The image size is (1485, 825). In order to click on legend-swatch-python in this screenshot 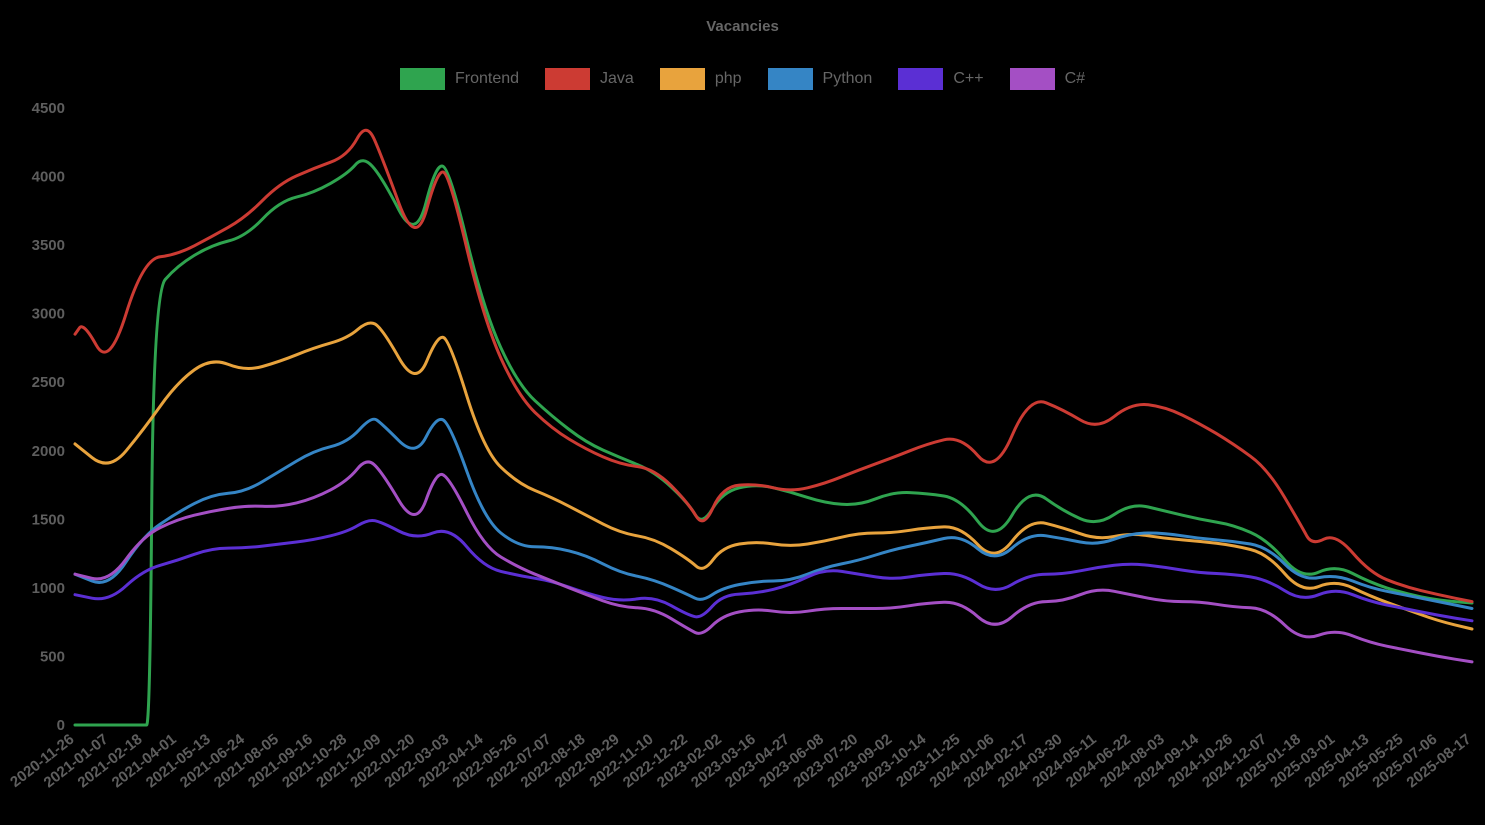, I will do `click(790, 79)`.